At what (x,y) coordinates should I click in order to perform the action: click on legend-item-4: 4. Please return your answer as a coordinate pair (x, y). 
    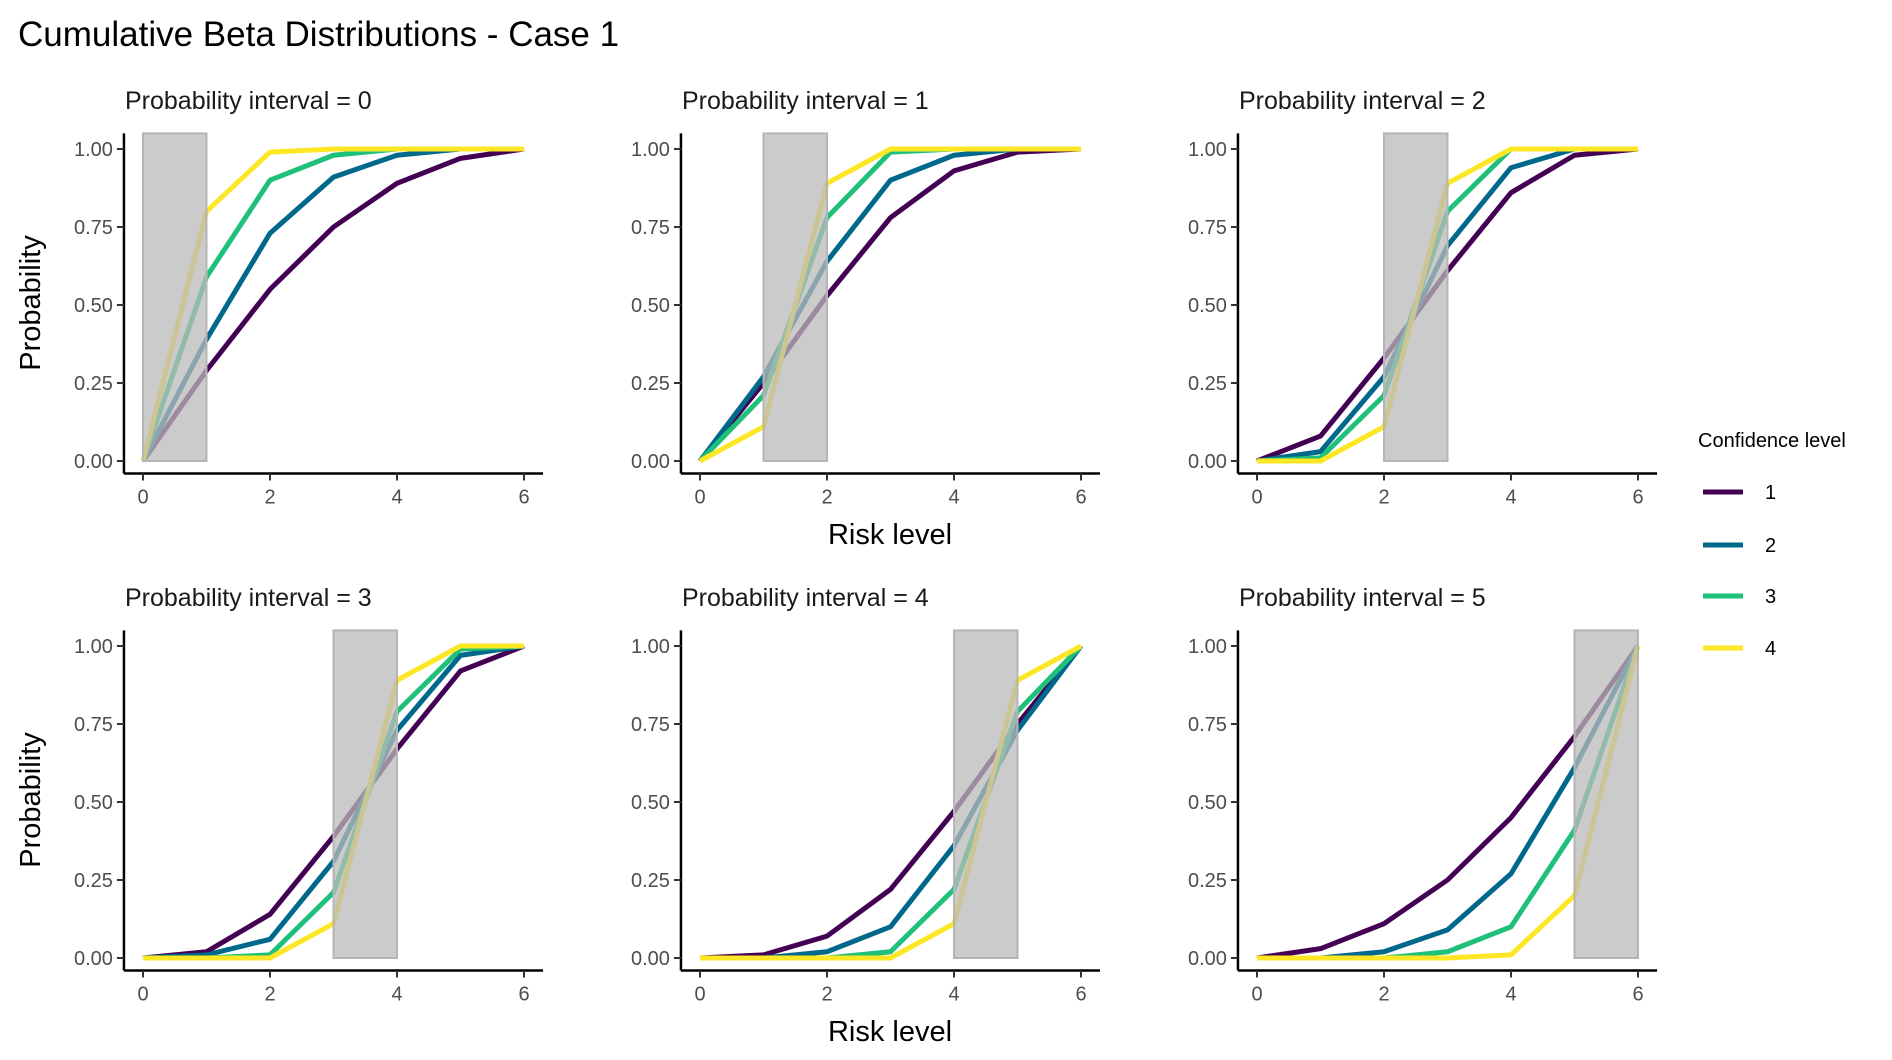
    Looking at the image, I should click on (1739, 649).